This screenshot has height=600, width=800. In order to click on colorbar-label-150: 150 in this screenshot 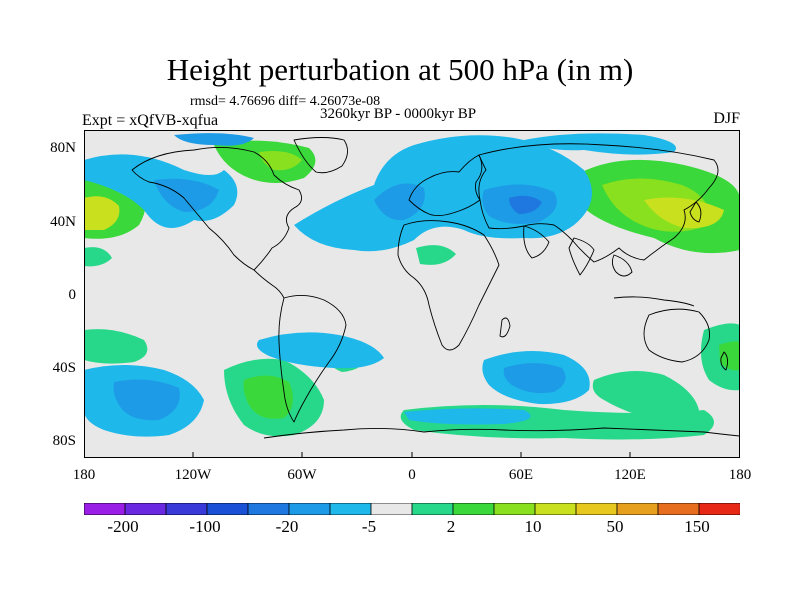, I will do `click(697, 526)`.